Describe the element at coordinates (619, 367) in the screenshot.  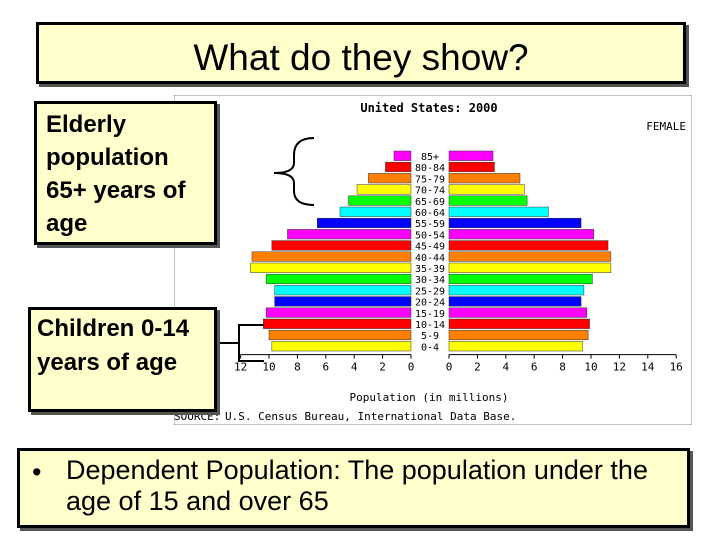
I see `x-tick-label-right: 12` at that location.